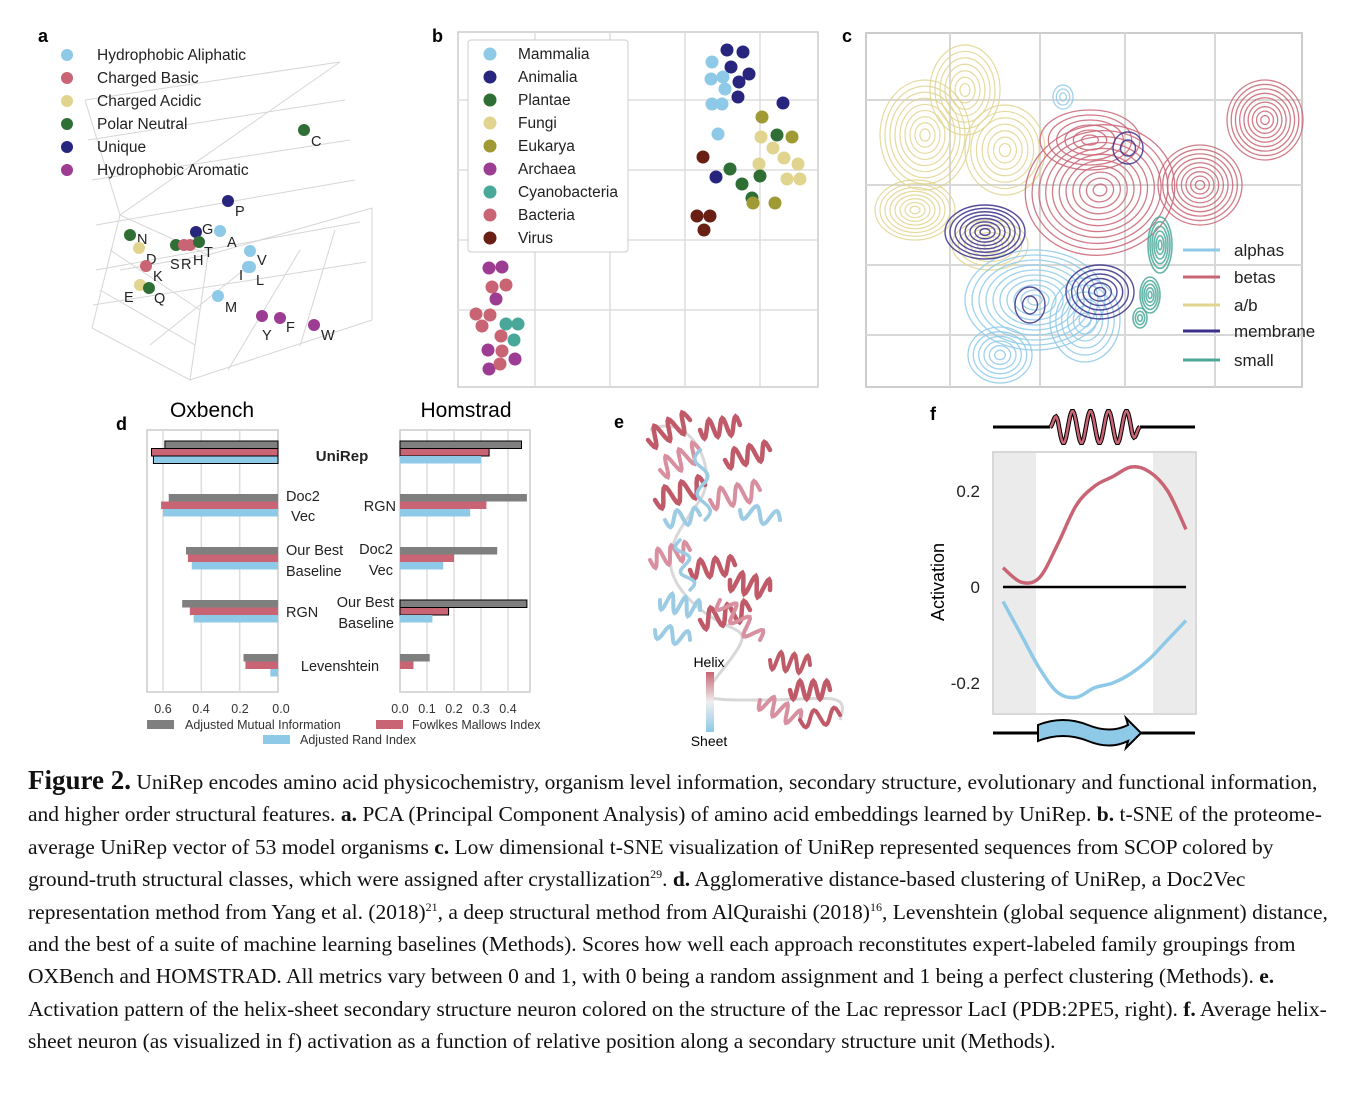 The width and height of the screenshot is (1354, 1113). What do you see at coordinates (207, 230) in the screenshot?
I see `amino-acid-label: G` at bounding box center [207, 230].